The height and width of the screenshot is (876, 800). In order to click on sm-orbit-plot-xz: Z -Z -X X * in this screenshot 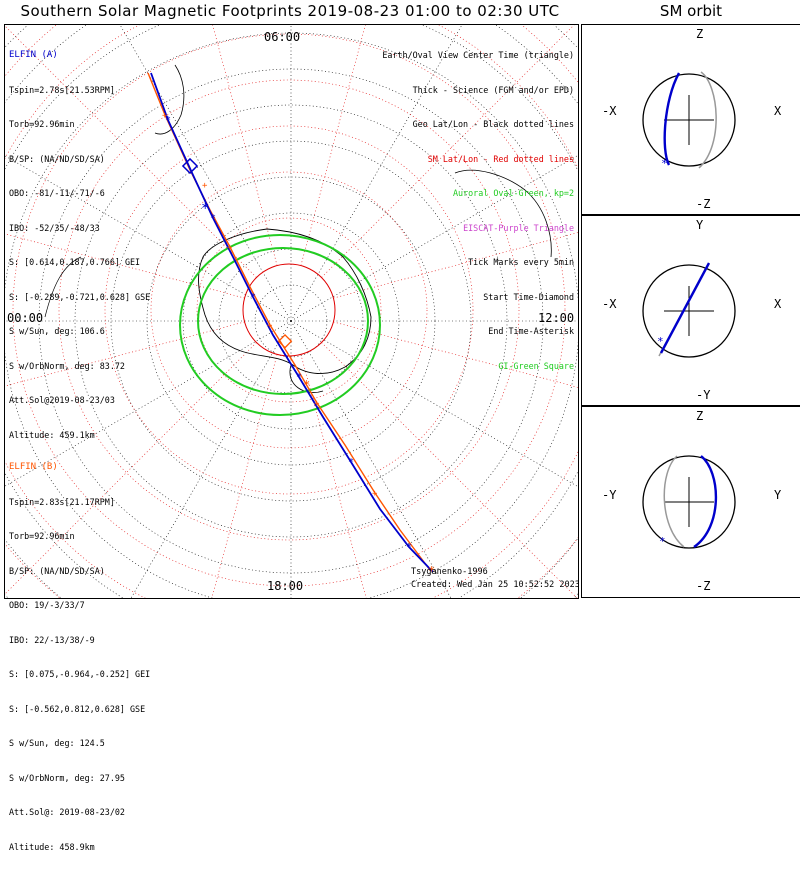, I will do `click(692, 119)`.